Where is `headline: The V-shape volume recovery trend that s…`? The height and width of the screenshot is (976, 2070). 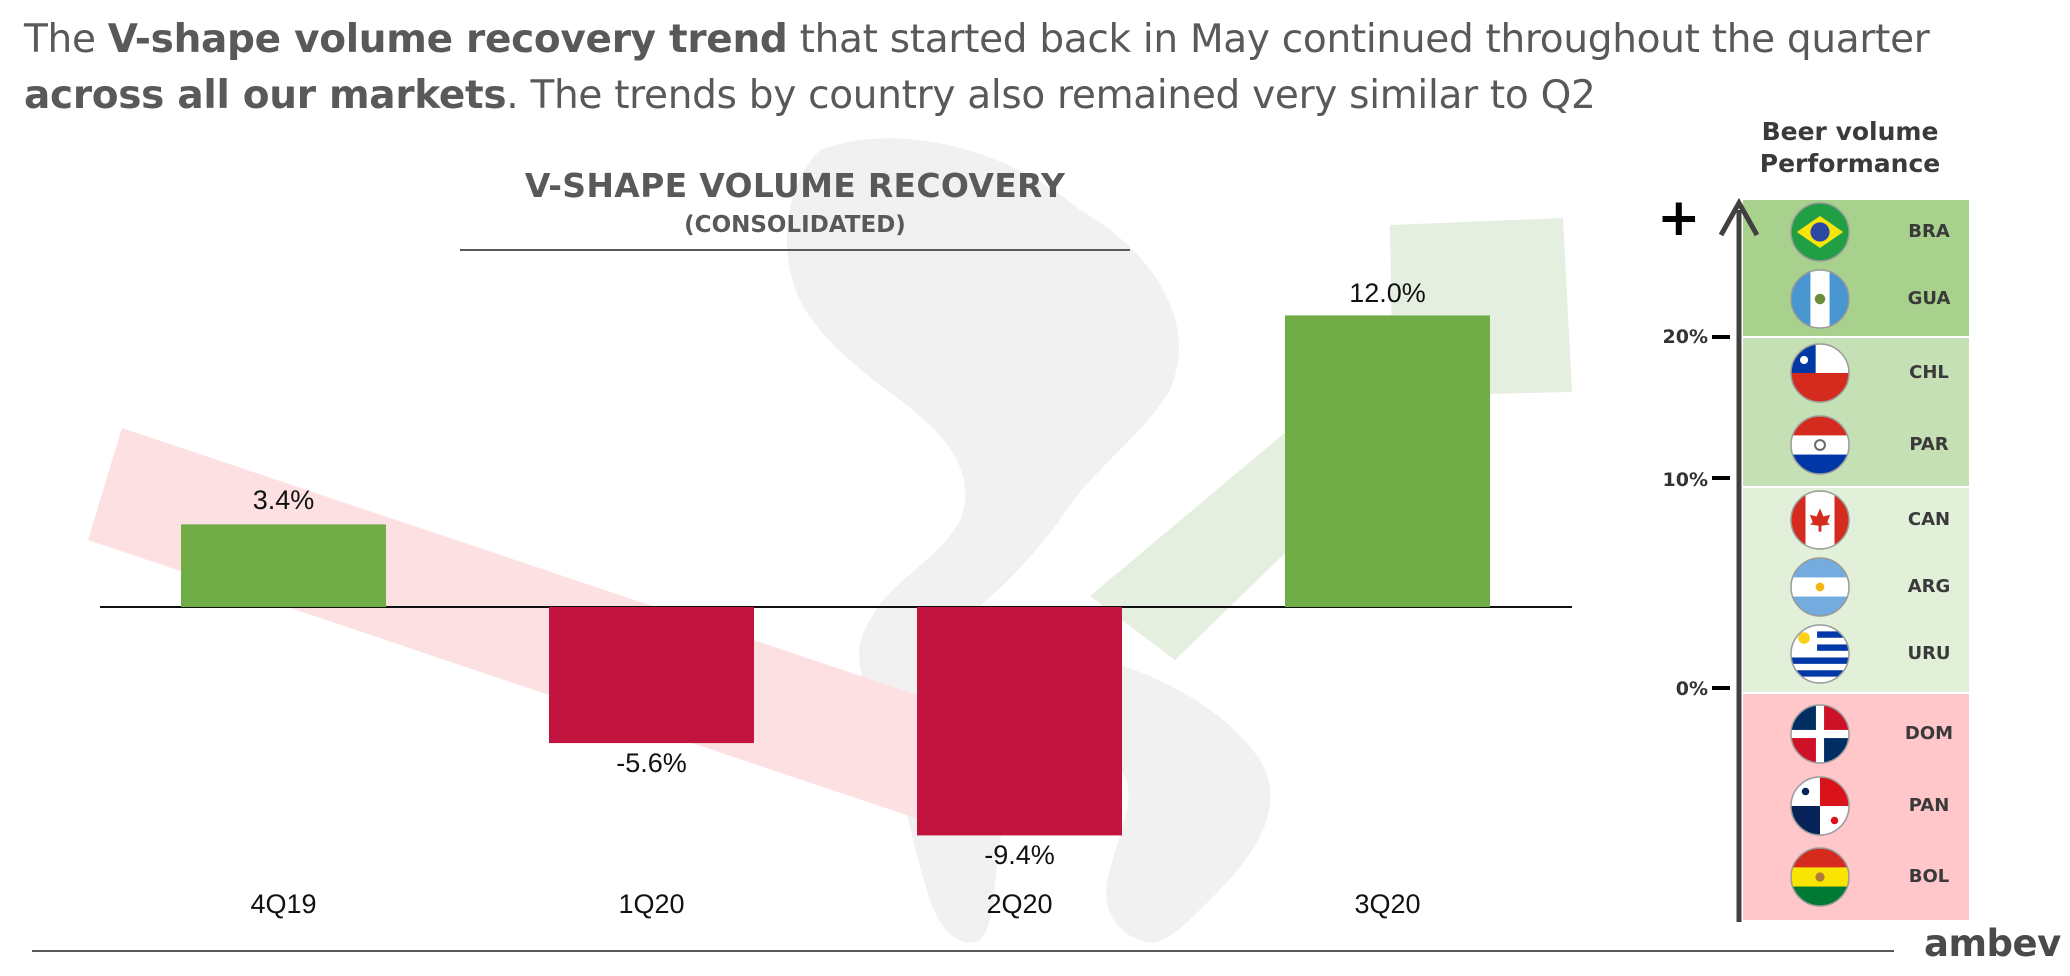
headline: The V-shape volume recovery trend that s… is located at coordinates (977, 67).